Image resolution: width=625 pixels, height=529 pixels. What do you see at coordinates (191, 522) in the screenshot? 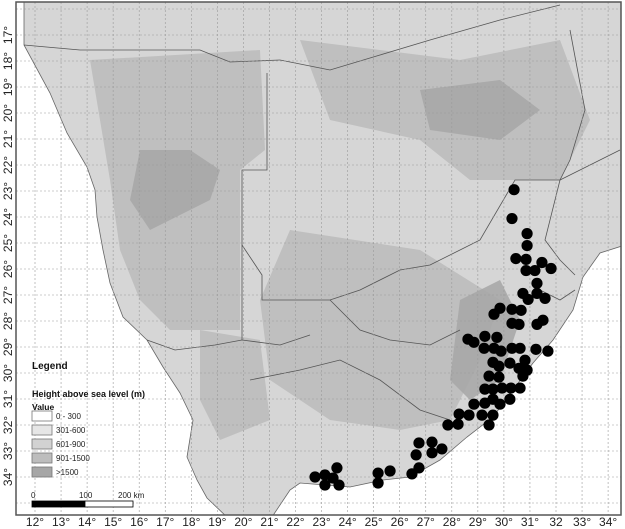
I see `x-axis-label: 18°` at bounding box center [191, 522].